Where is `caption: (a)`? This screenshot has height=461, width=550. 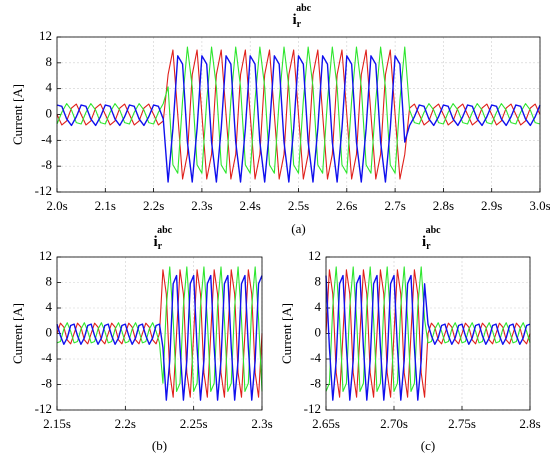
caption: (a) is located at coordinates (298, 228).